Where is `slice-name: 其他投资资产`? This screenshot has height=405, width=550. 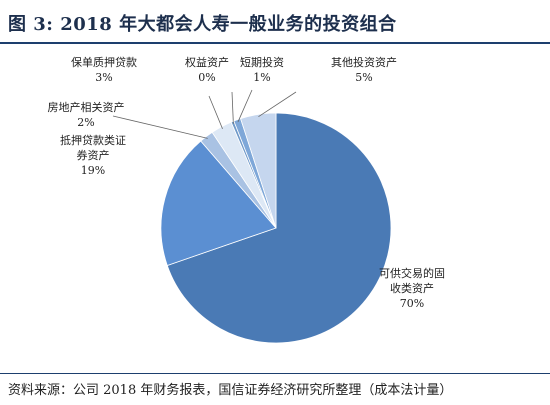
slice-name: 其他投资资产 is located at coordinates (364, 62).